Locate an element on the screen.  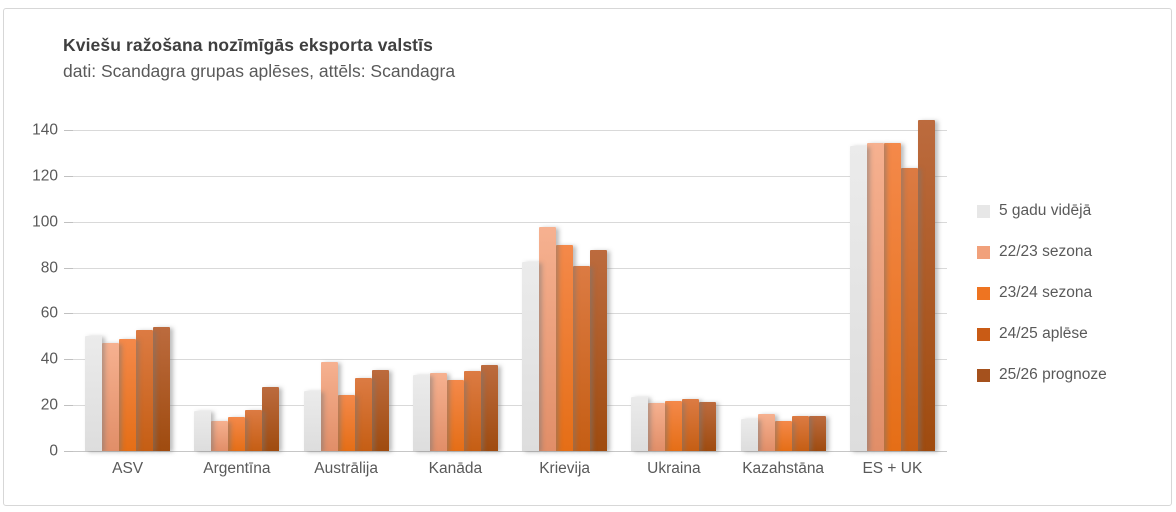
bar-ASV-5 gadu vidējā is located at coordinates (94, 393).